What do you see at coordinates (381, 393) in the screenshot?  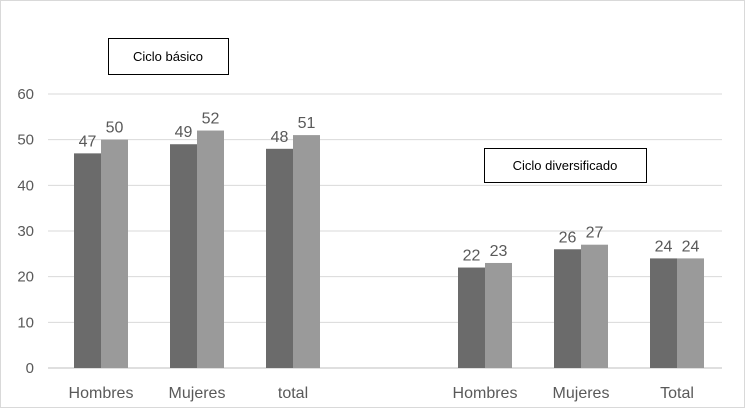 I see `category-labels: Hombres Mujeres total Hombres Mujeres Total` at bounding box center [381, 393].